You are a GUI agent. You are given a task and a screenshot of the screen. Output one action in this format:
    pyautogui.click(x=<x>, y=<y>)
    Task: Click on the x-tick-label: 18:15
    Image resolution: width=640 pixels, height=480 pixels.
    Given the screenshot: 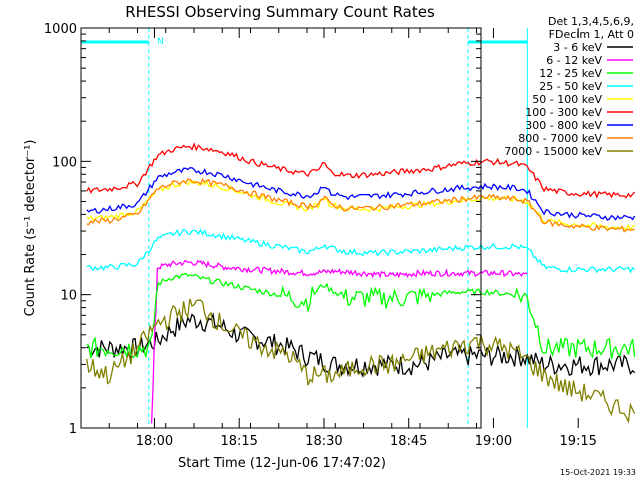 What is the action you would take?
    pyautogui.click(x=238, y=441)
    